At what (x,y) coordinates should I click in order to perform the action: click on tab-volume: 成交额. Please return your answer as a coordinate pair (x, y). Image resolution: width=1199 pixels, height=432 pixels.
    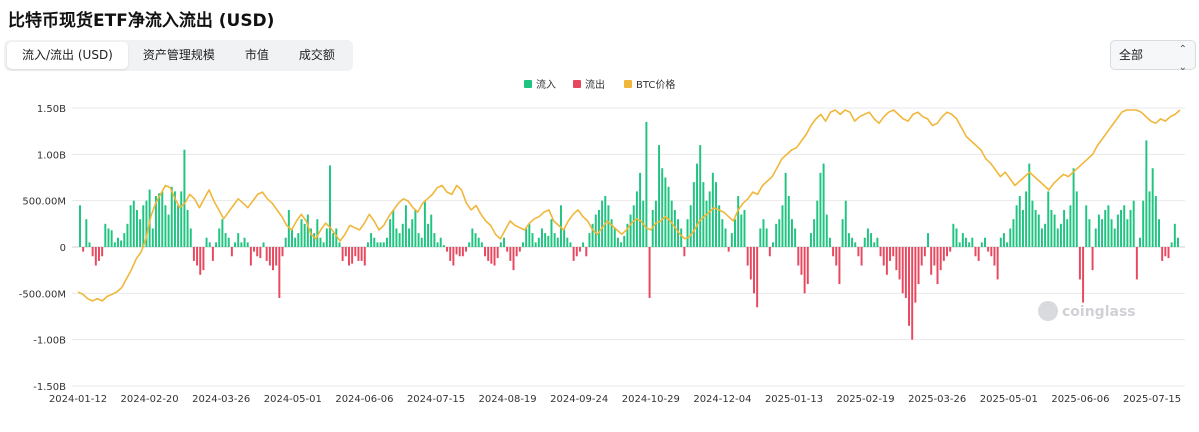
    Looking at the image, I should click on (316, 55).